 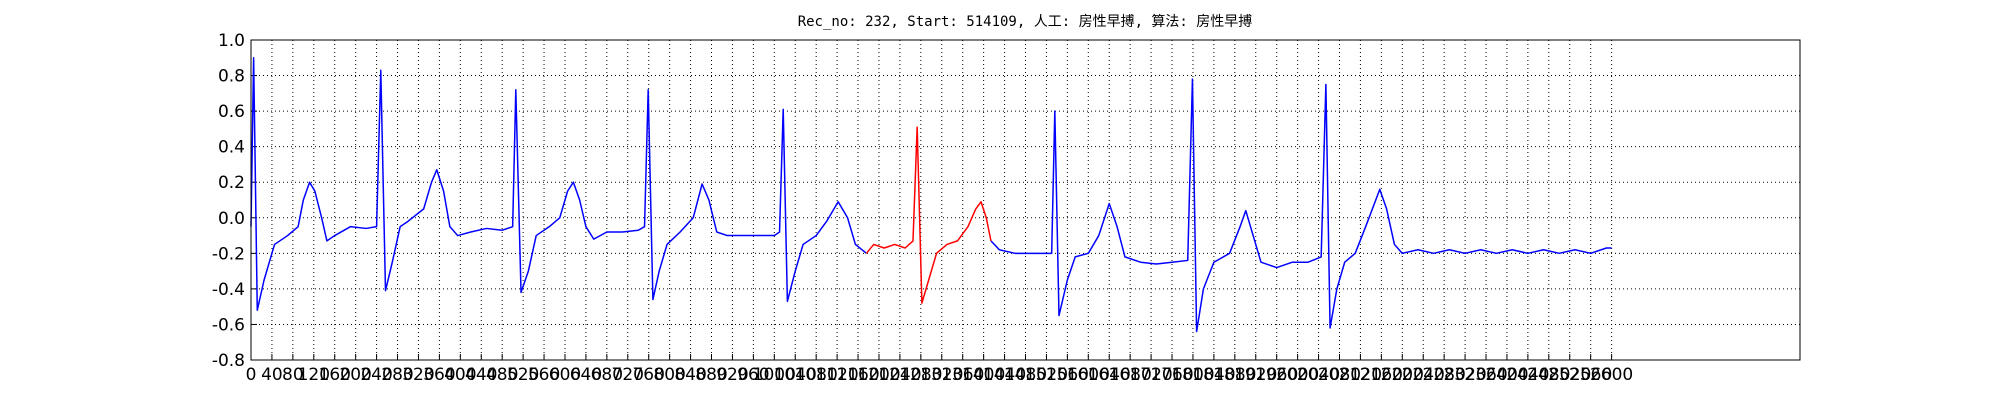 I want to click on y-tick-label: -0.4, so click(x=228, y=290).